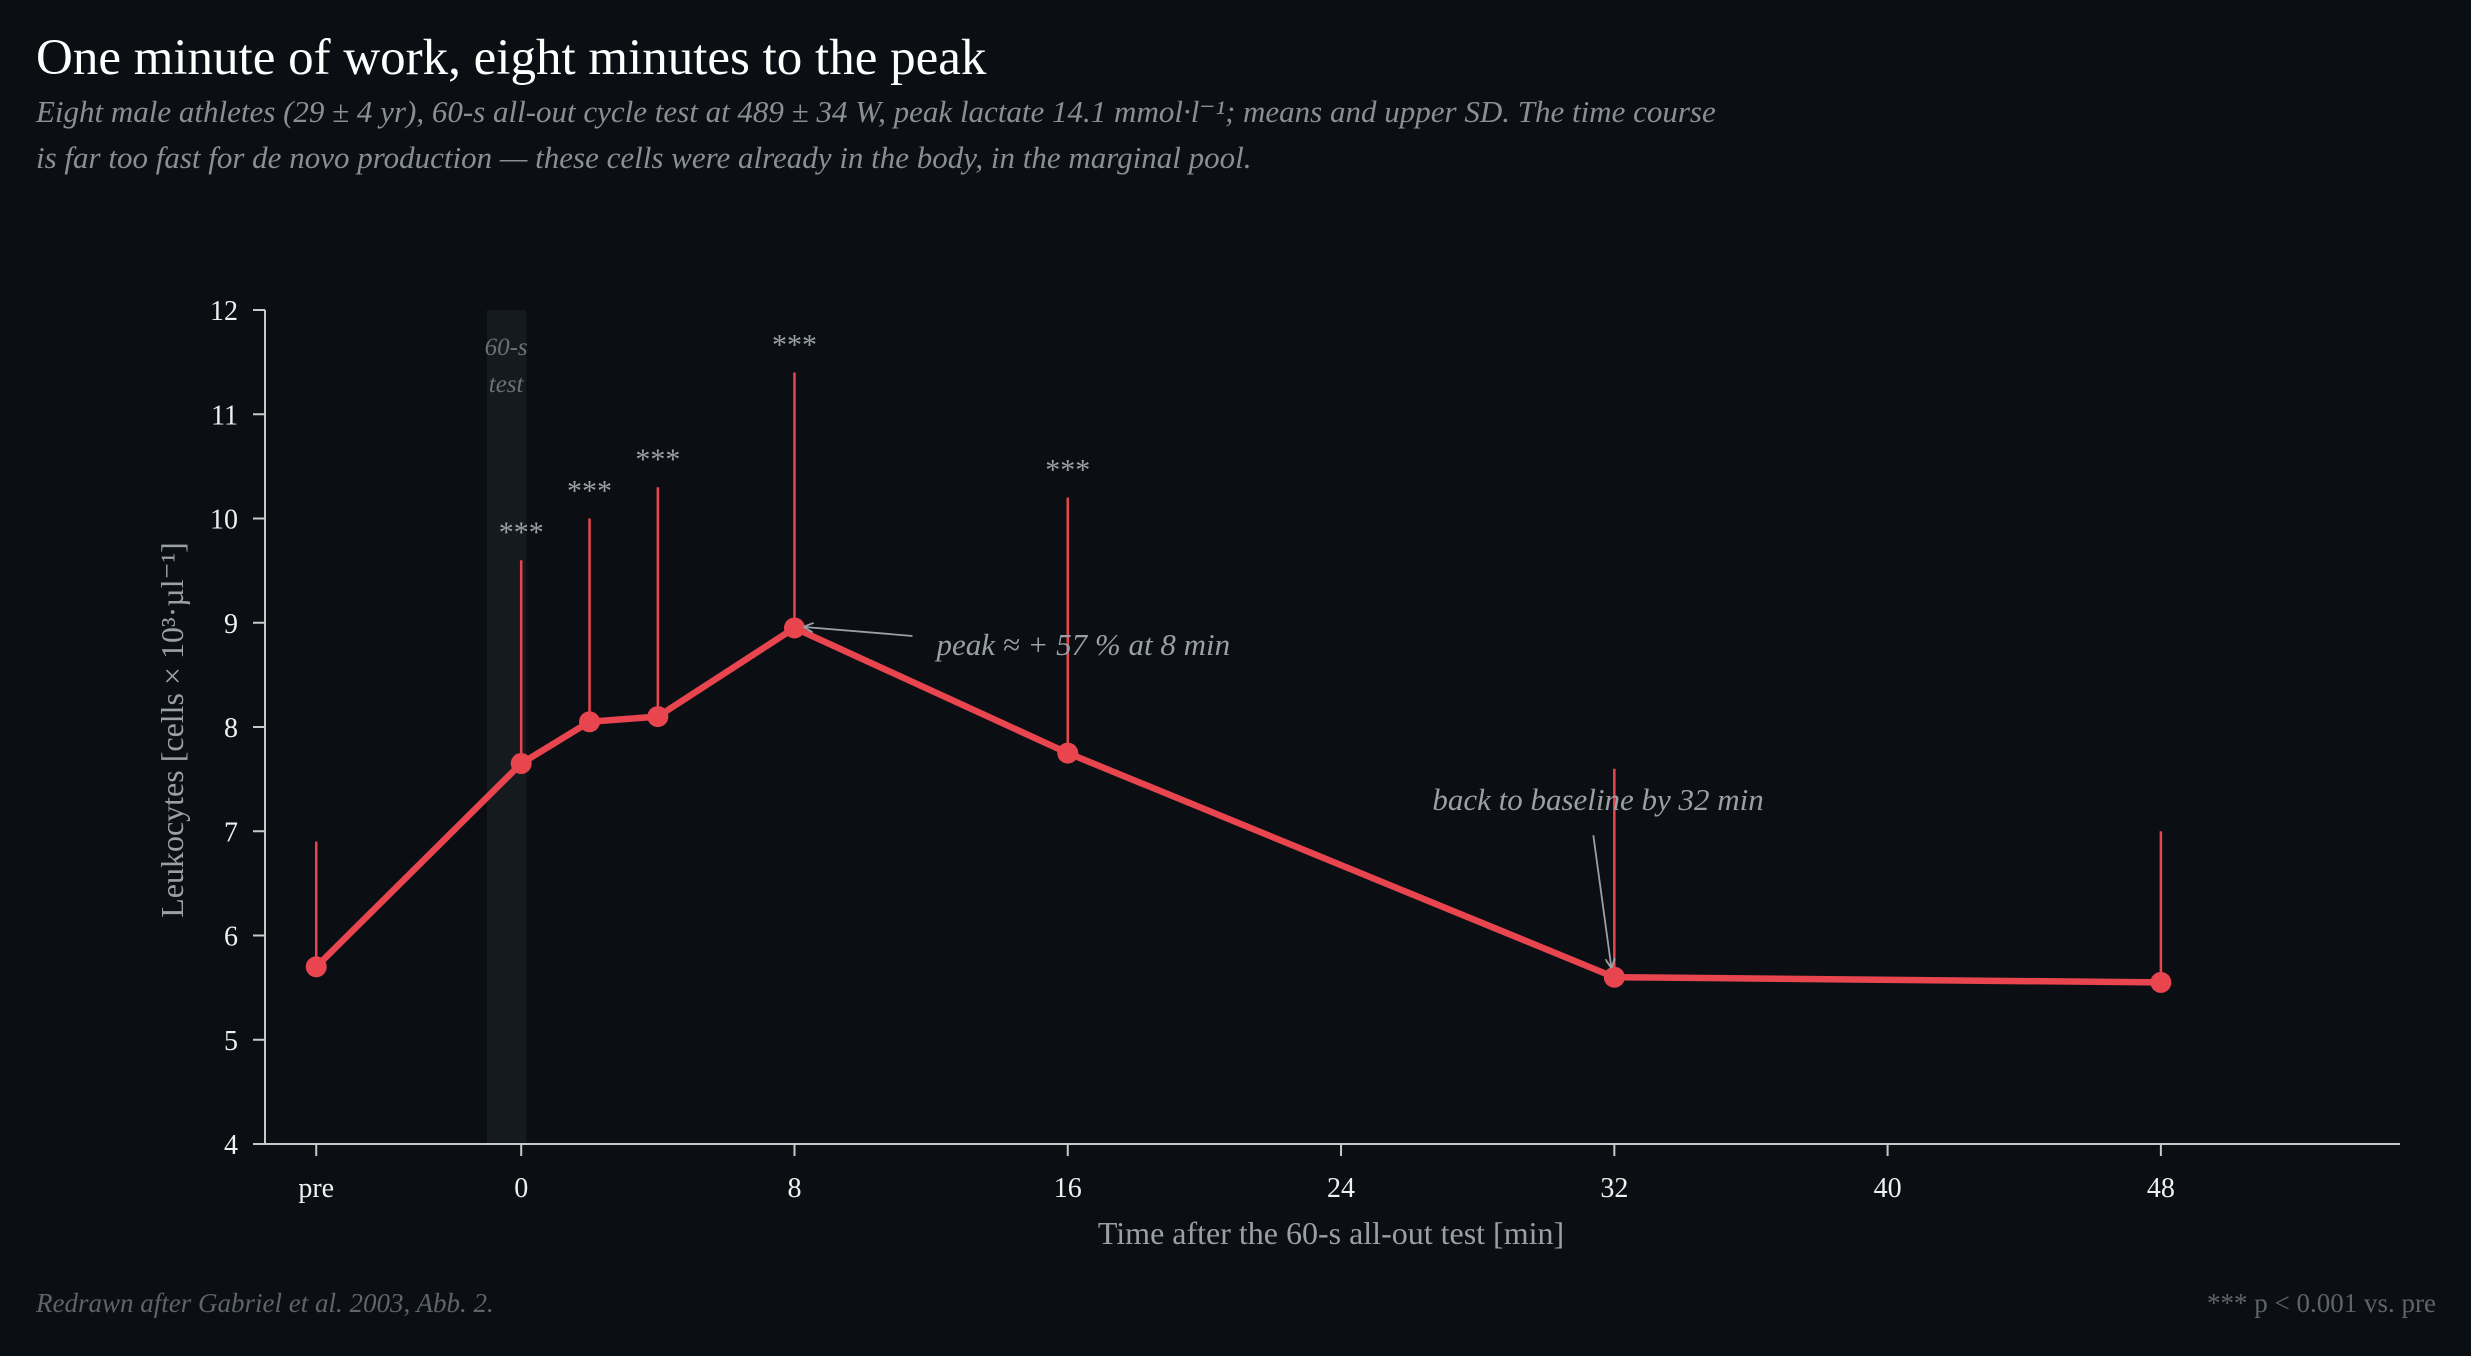 The width and height of the screenshot is (2471, 1356). I want to click on y-tick-label: 7, so click(231, 832).